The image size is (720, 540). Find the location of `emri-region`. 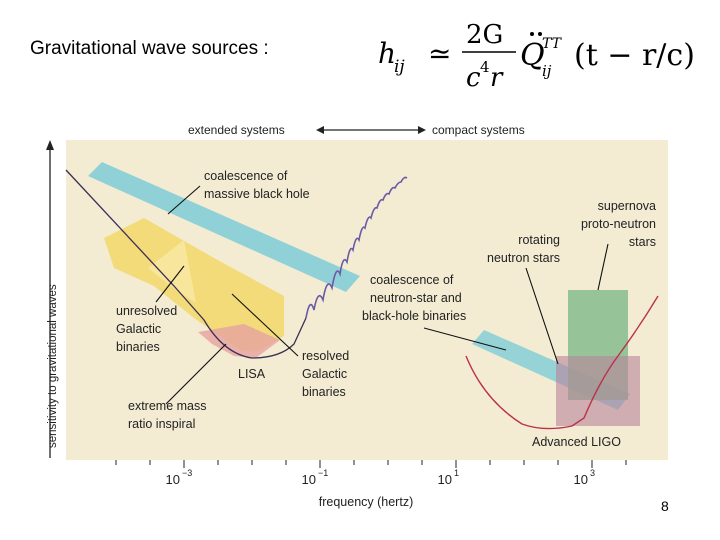

emri-region is located at coordinates (239, 341).